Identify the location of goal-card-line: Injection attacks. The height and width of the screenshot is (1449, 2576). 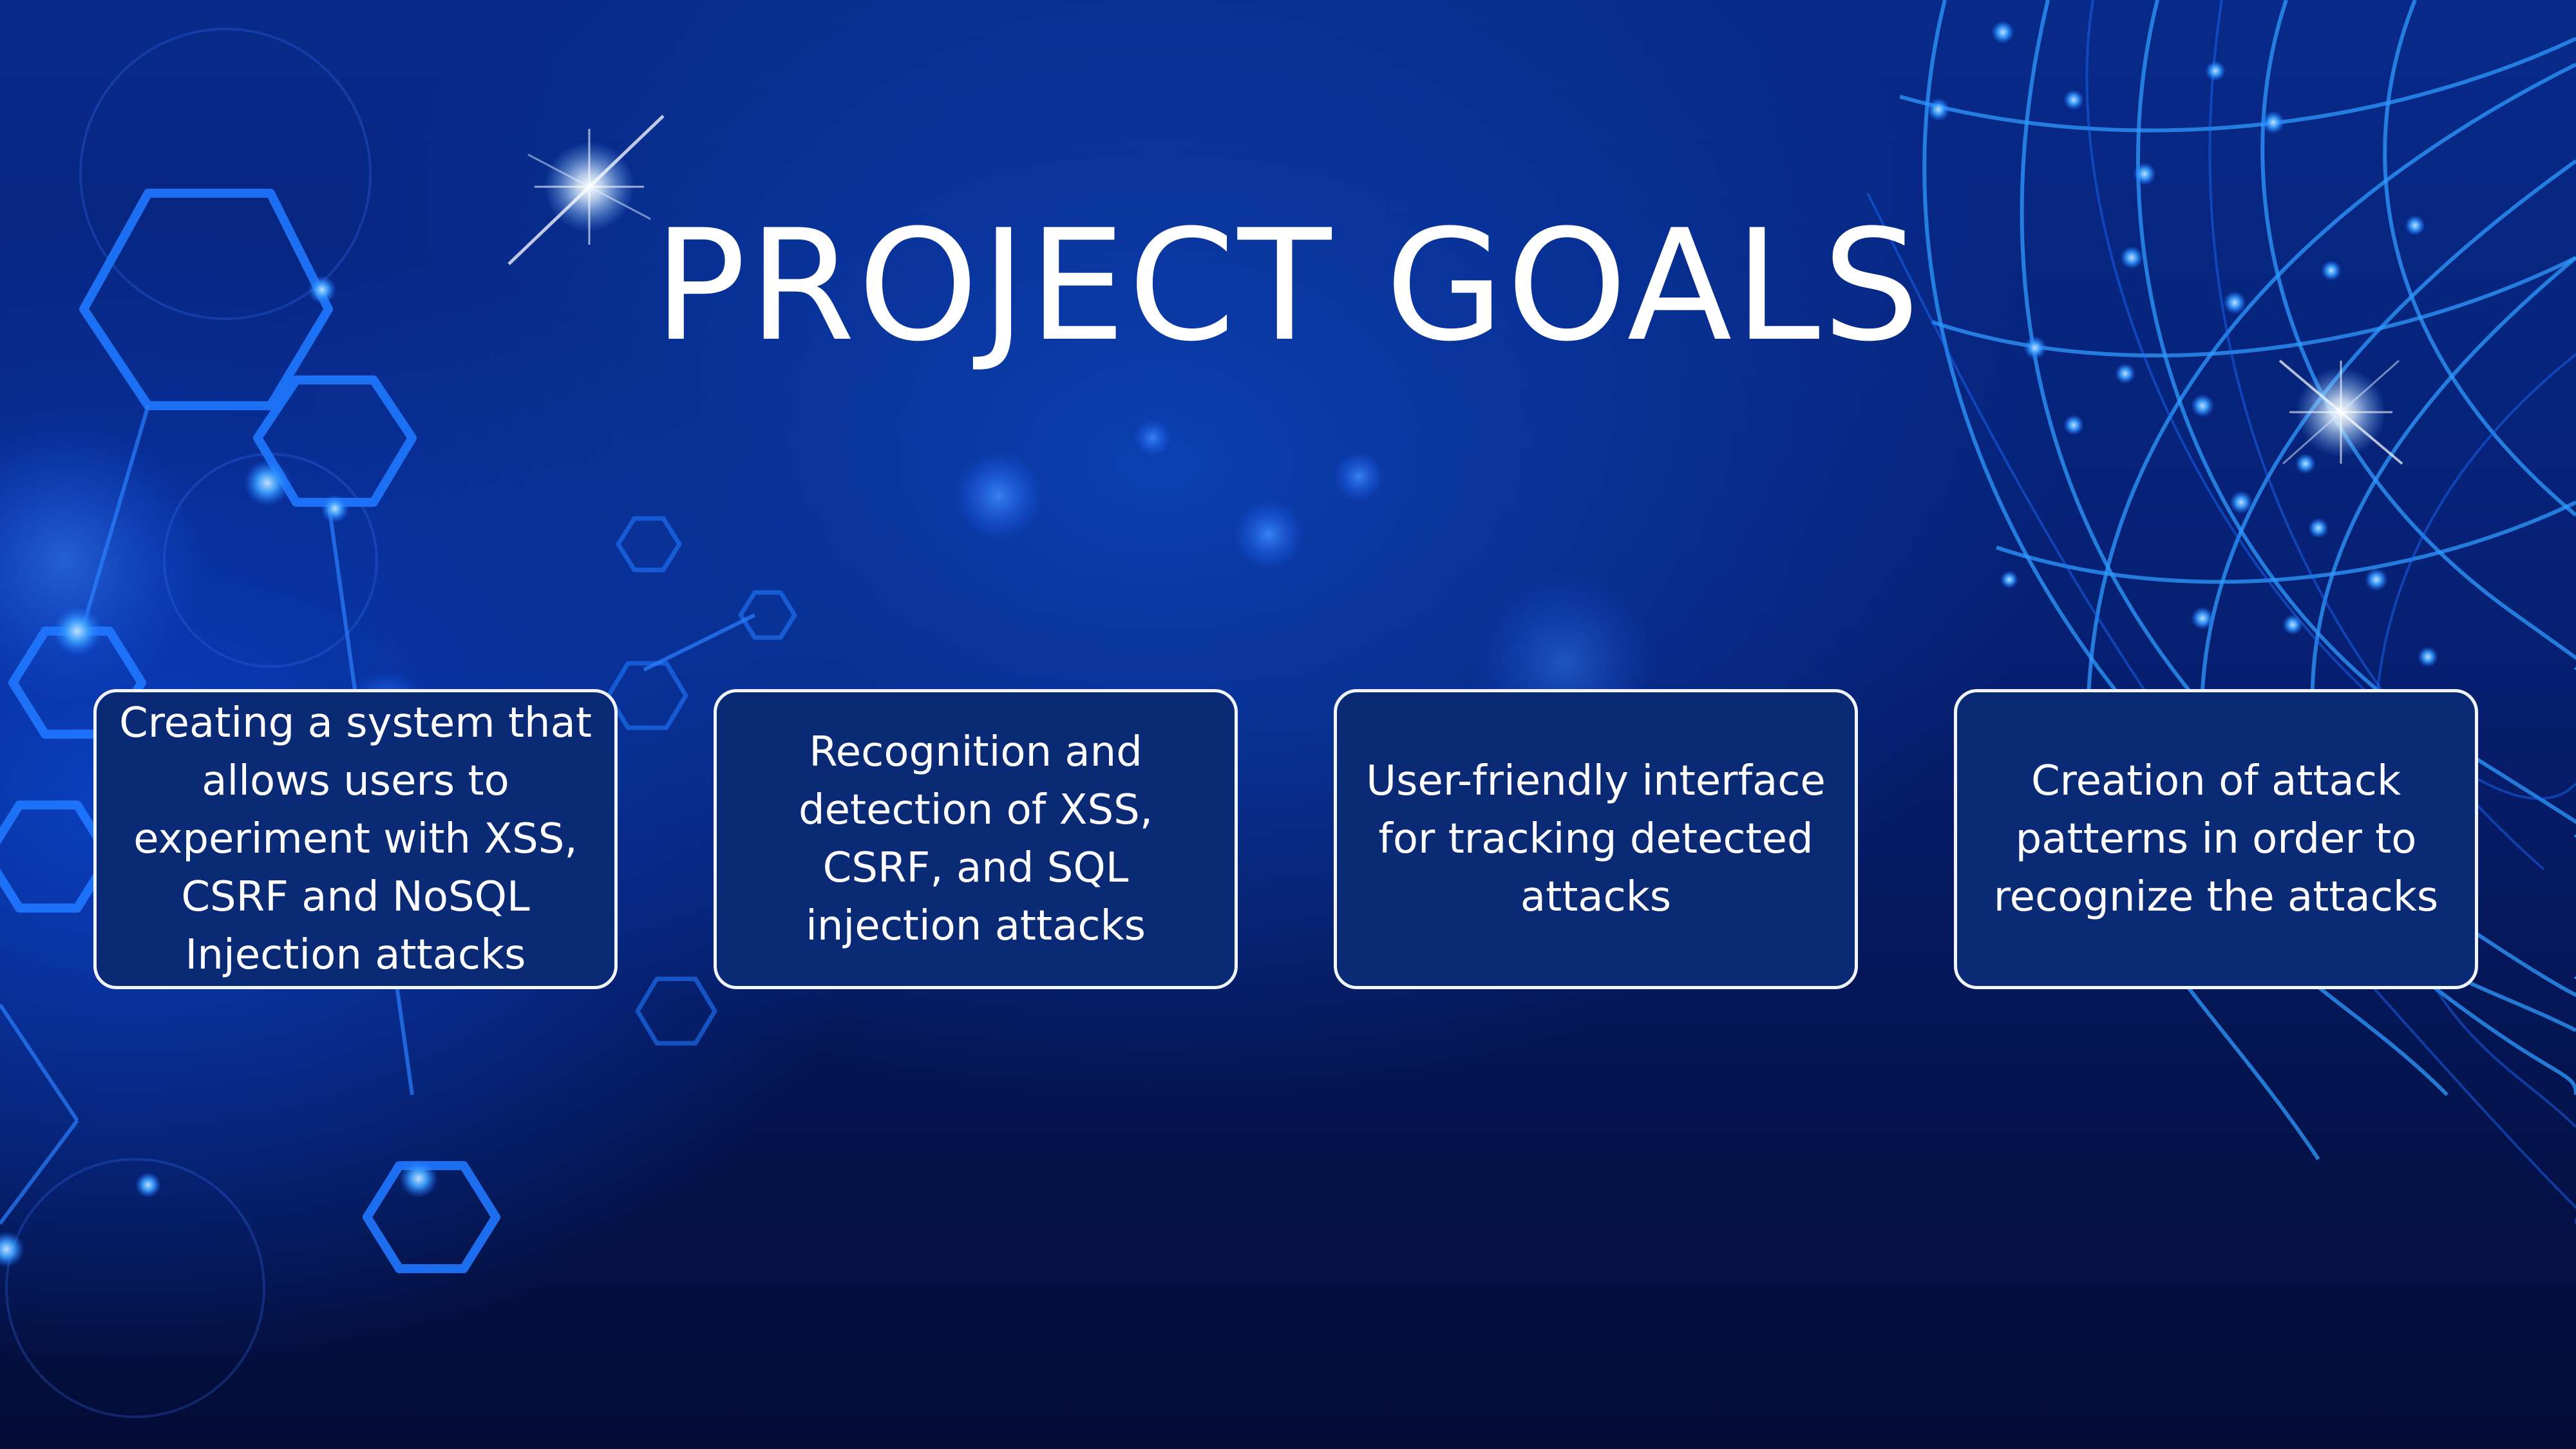
(355, 955).